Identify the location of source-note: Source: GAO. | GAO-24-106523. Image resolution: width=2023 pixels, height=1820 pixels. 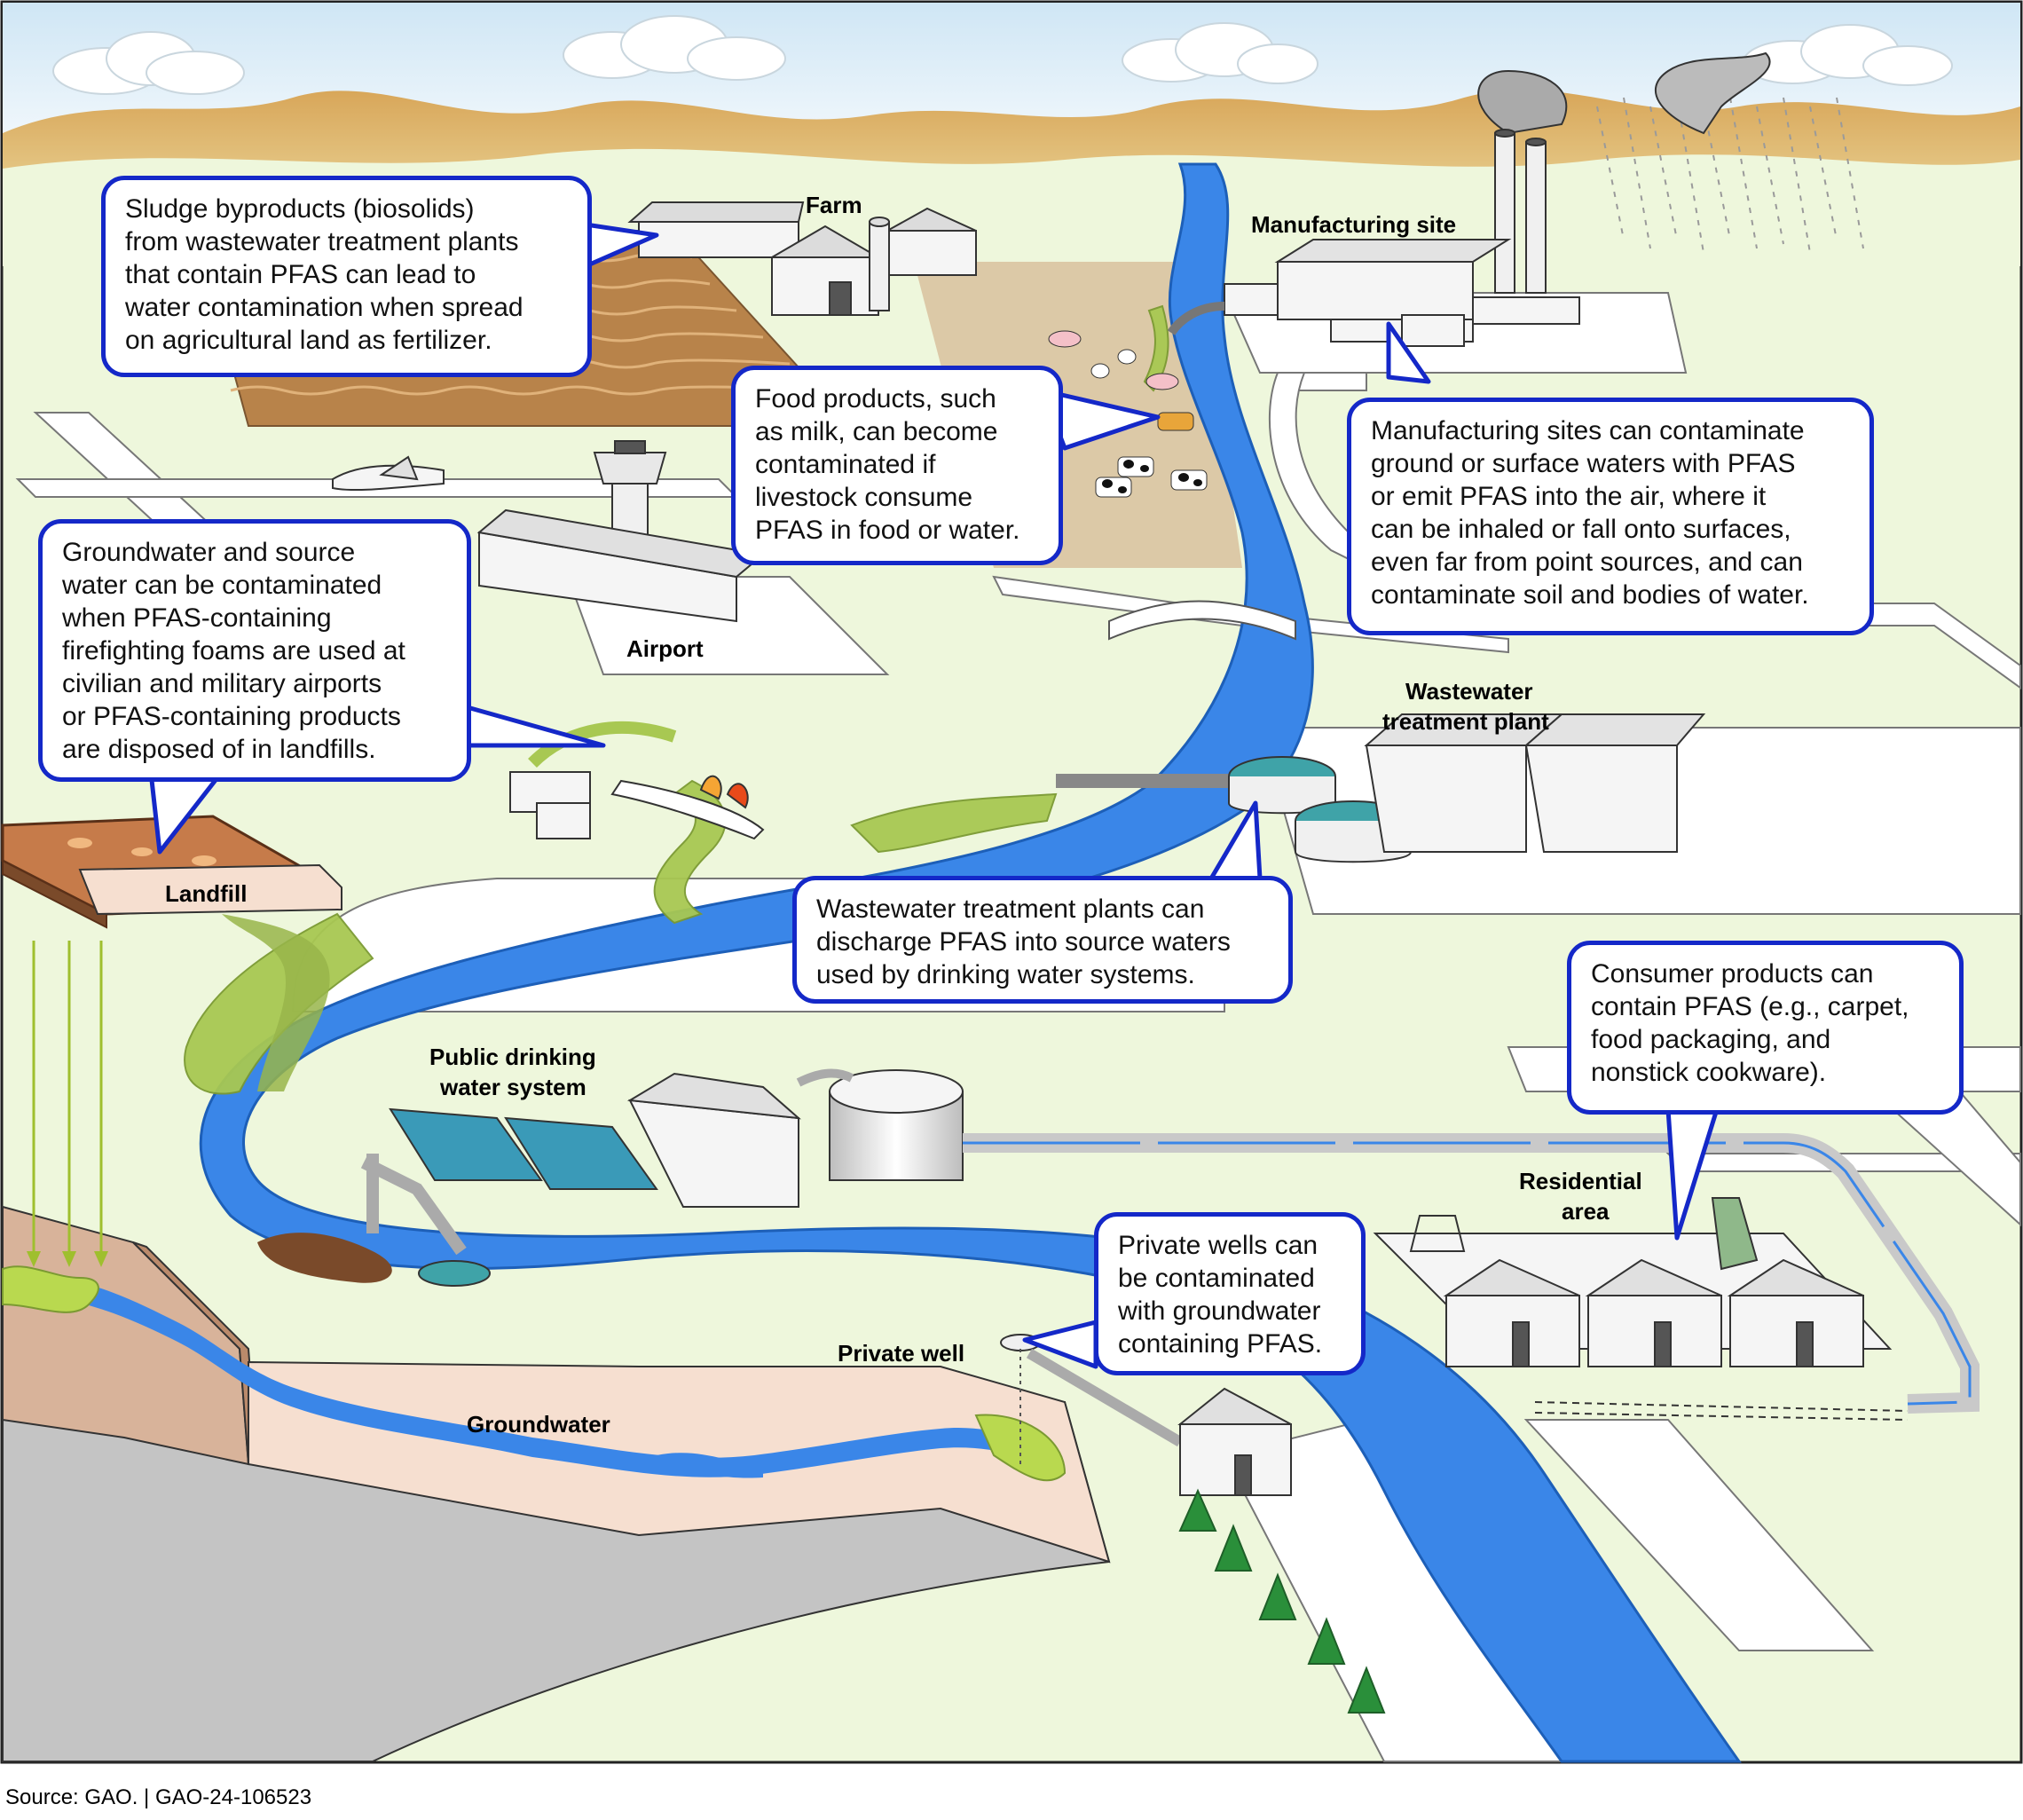
(158, 1797).